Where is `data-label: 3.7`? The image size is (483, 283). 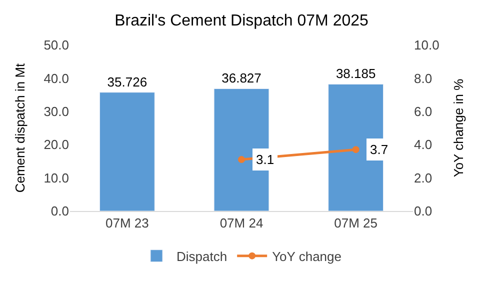
data-label: 3.7 is located at coordinates (379, 149).